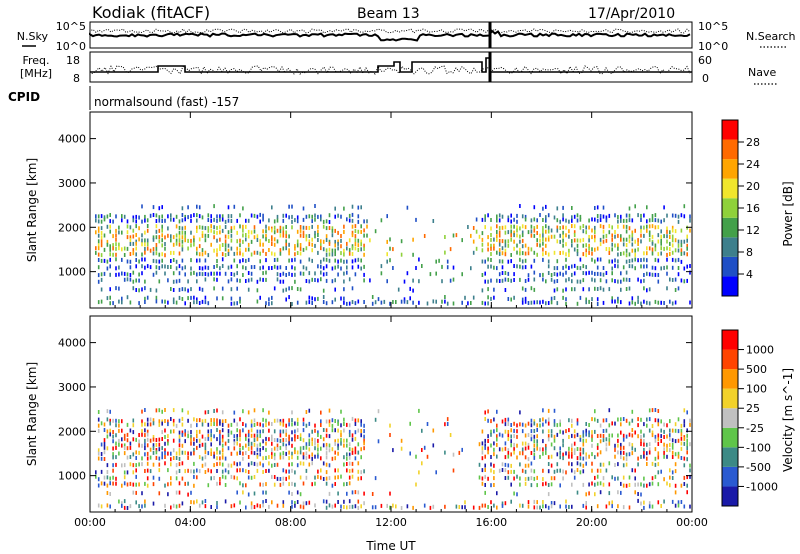 The height and width of the screenshot is (554, 800). Describe the element at coordinates (166, 102) in the screenshot. I see `cpid-text: normalsound (fast) -157` at that location.